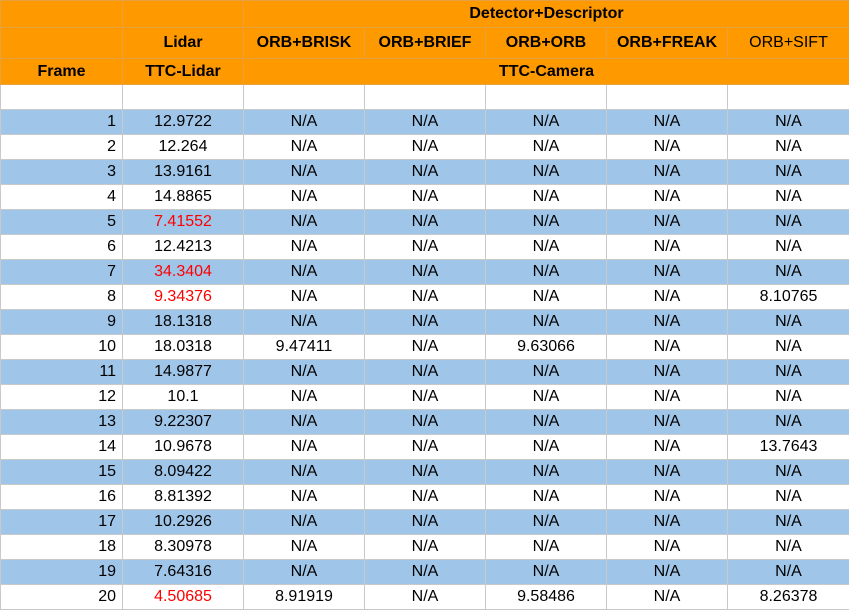  I want to click on frame-cell: 8, so click(62, 297).